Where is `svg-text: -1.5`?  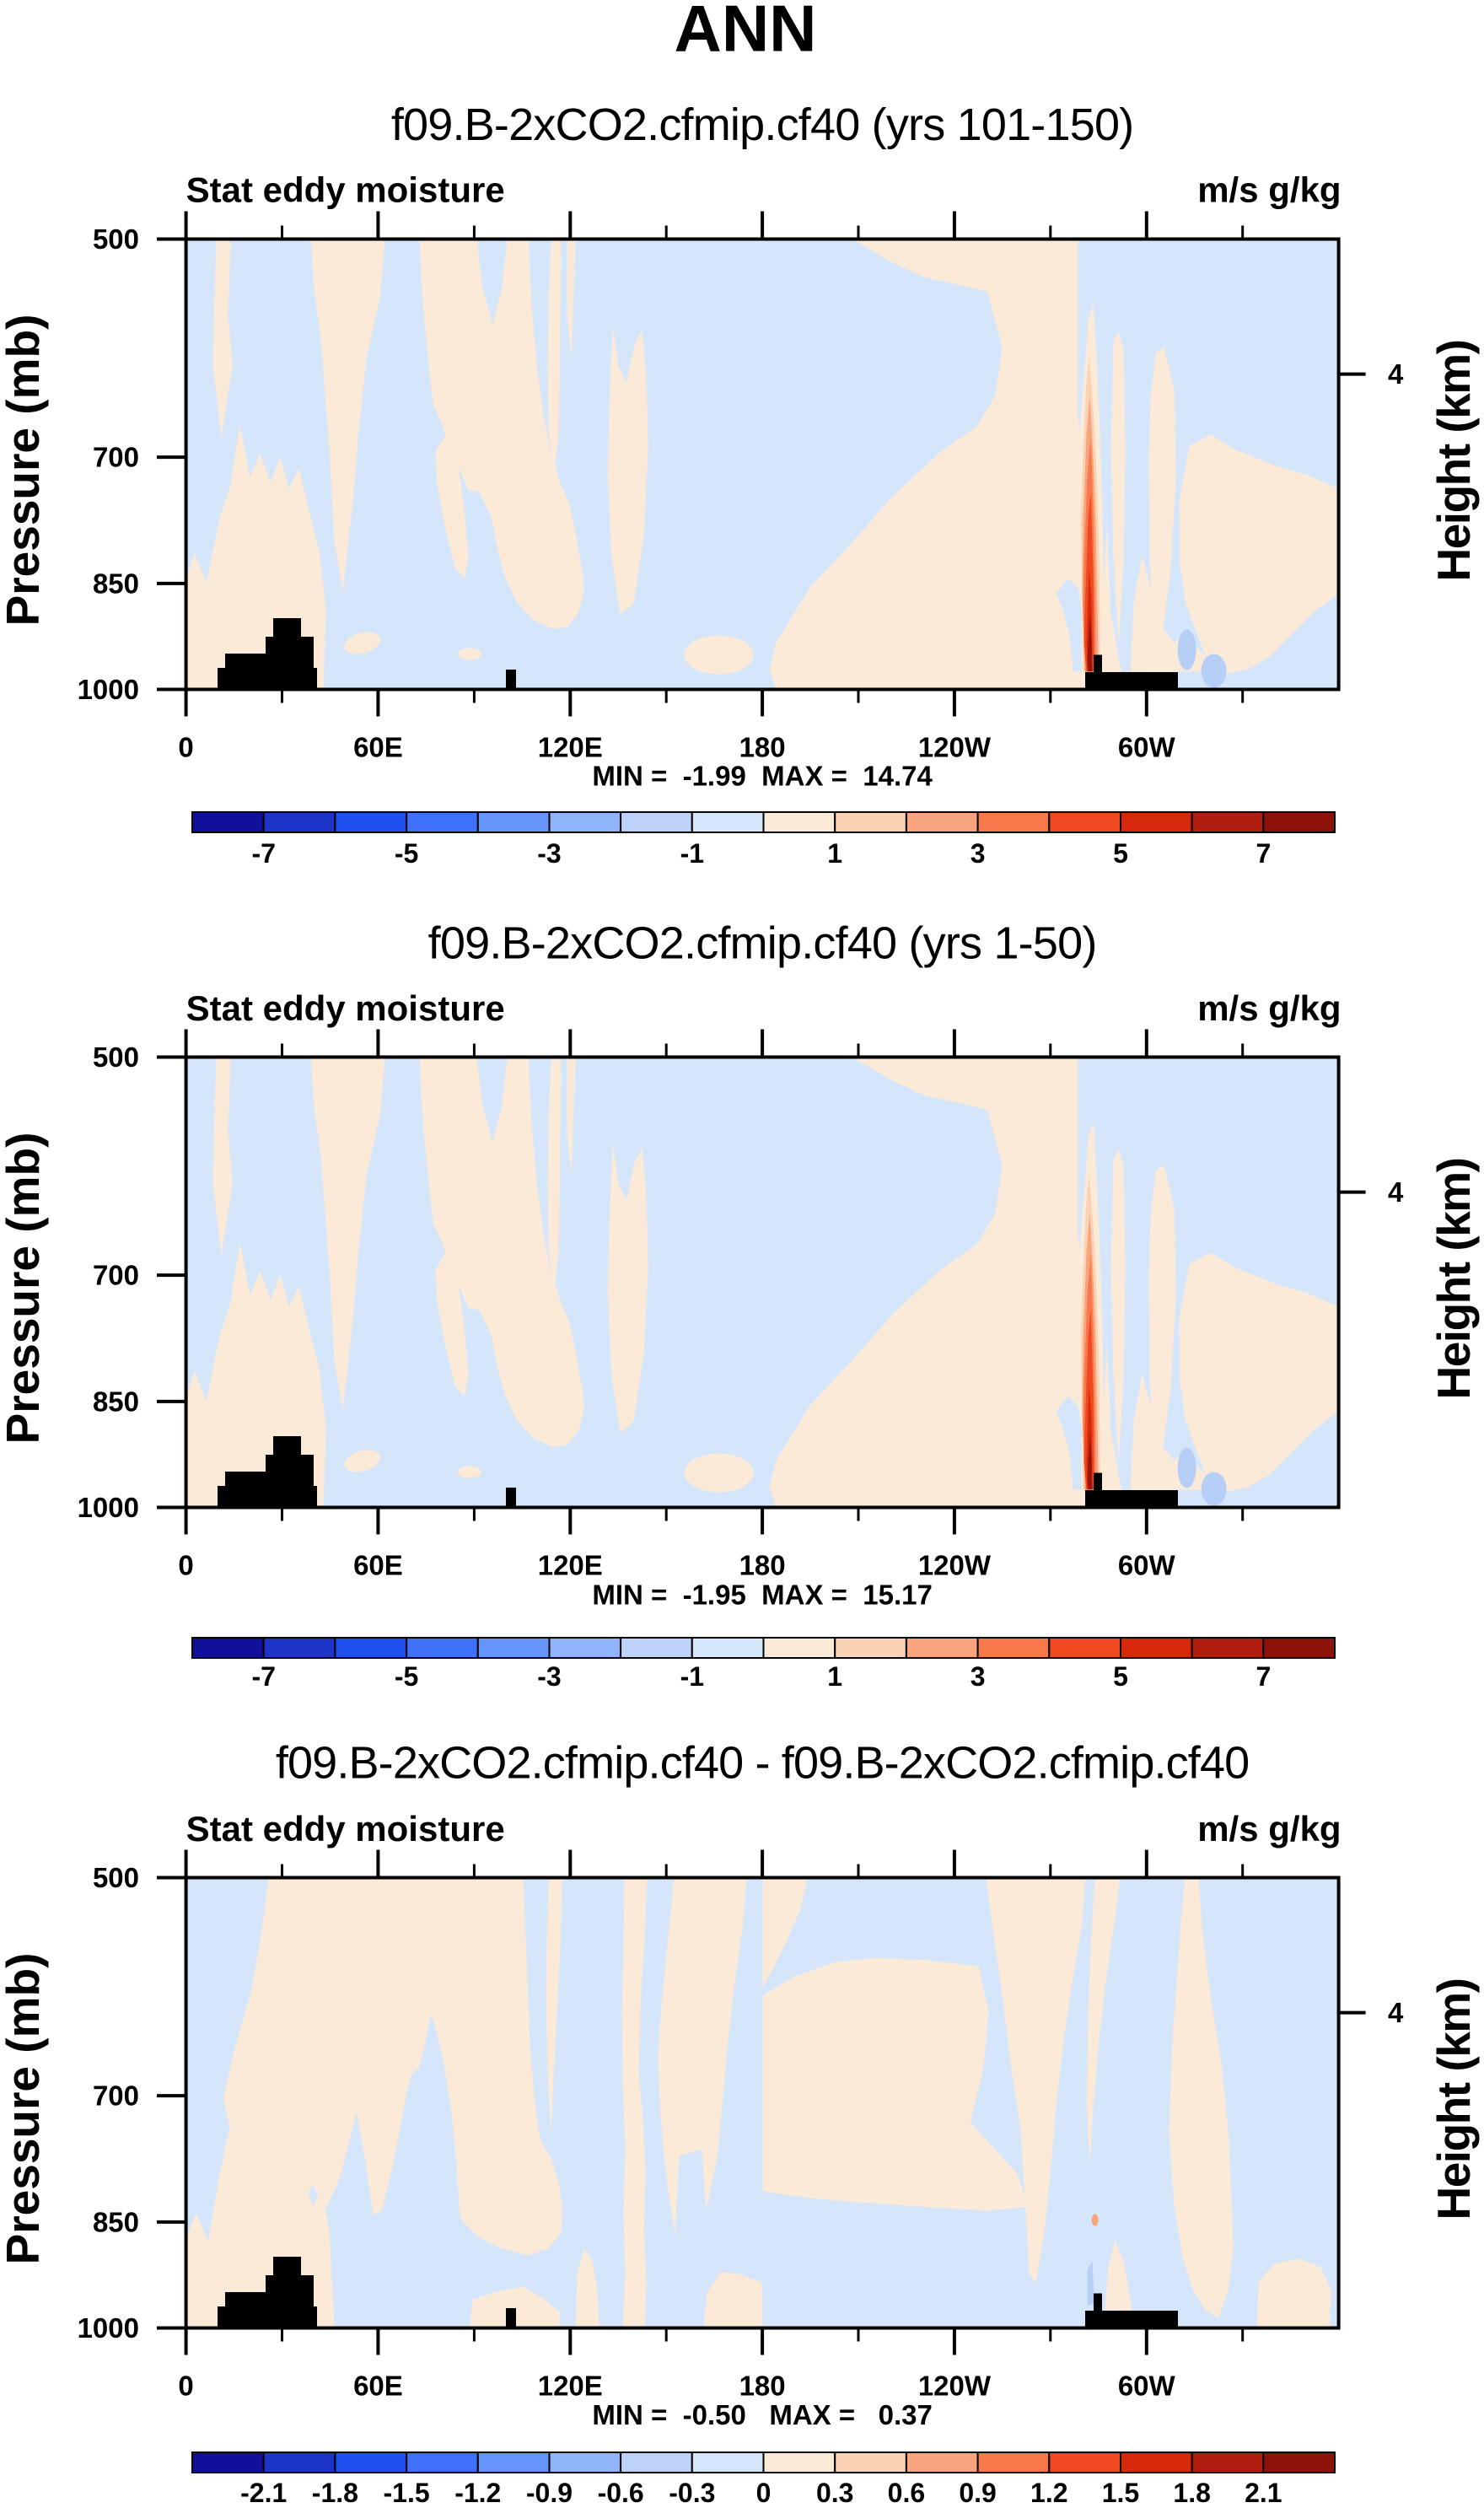
svg-text: -1.5 is located at coordinates (406, 2493).